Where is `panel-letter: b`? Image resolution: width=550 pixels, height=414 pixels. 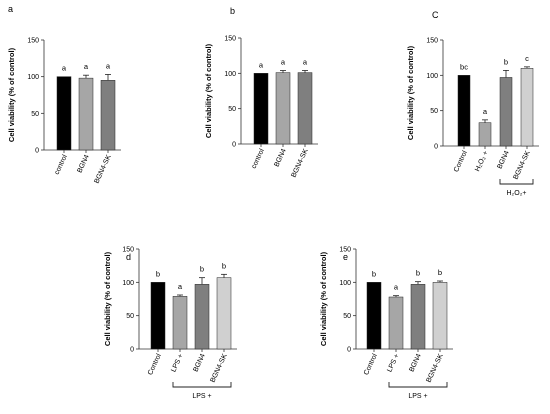
panel-letter: b is located at coordinates (232, 11).